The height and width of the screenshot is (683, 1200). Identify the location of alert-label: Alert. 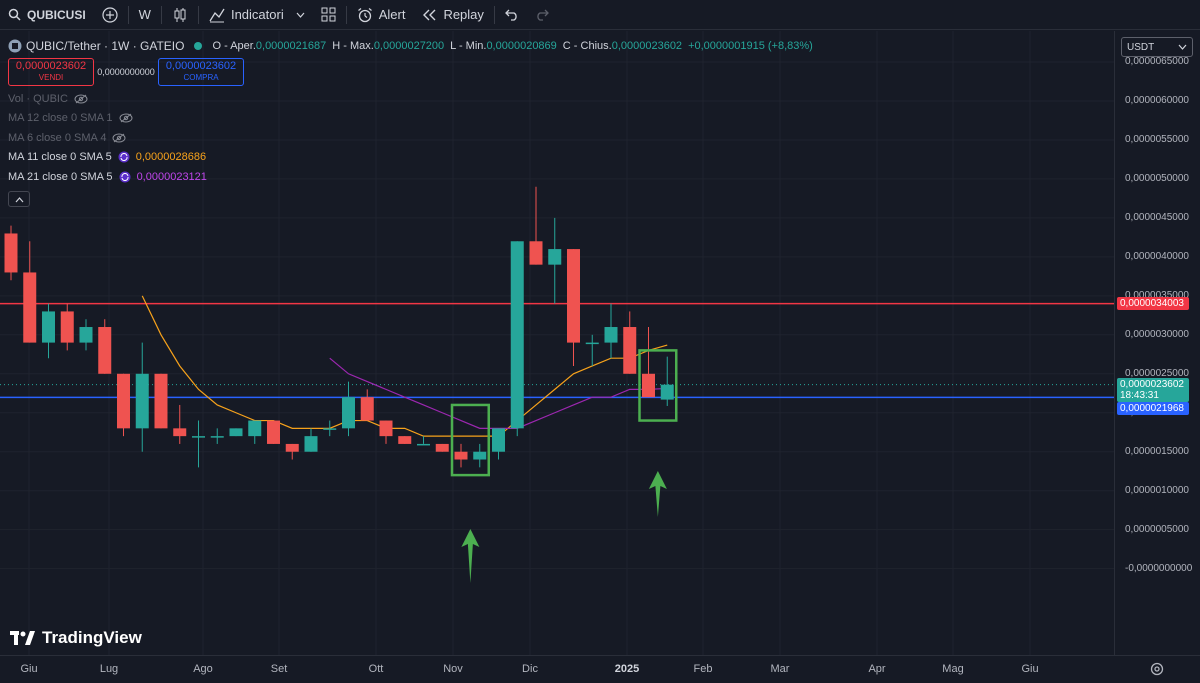
(392, 14).